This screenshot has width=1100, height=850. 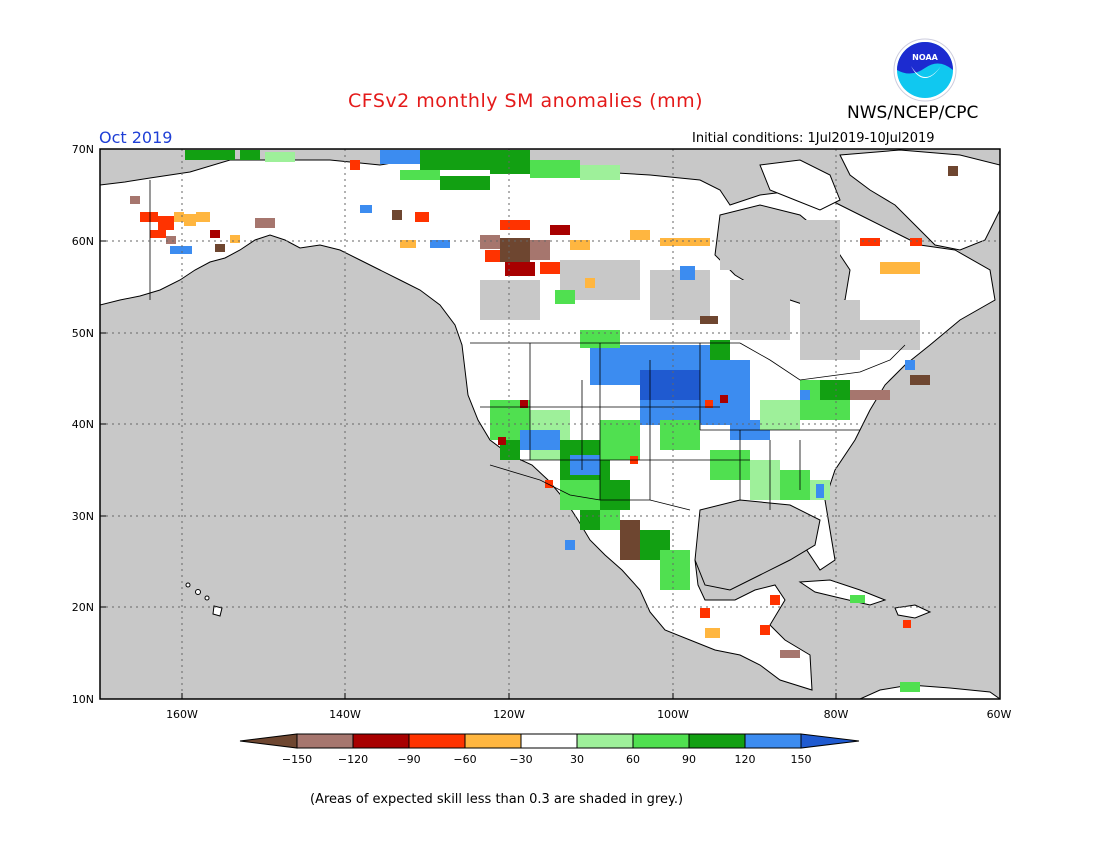 What do you see at coordinates (83, 424) in the screenshot?
I see `lat-label: 40N` at bounding box center [83, 424].